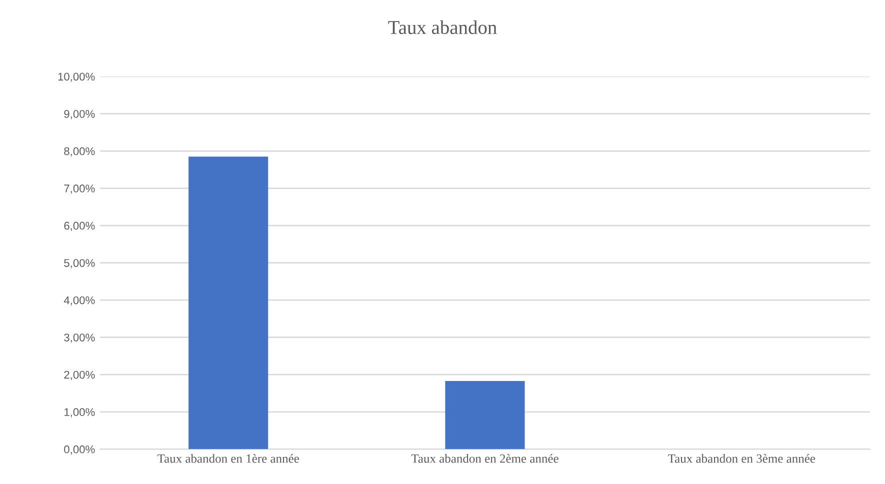  I want to click on y-tick-label: 8,00%, so click(79, 151).